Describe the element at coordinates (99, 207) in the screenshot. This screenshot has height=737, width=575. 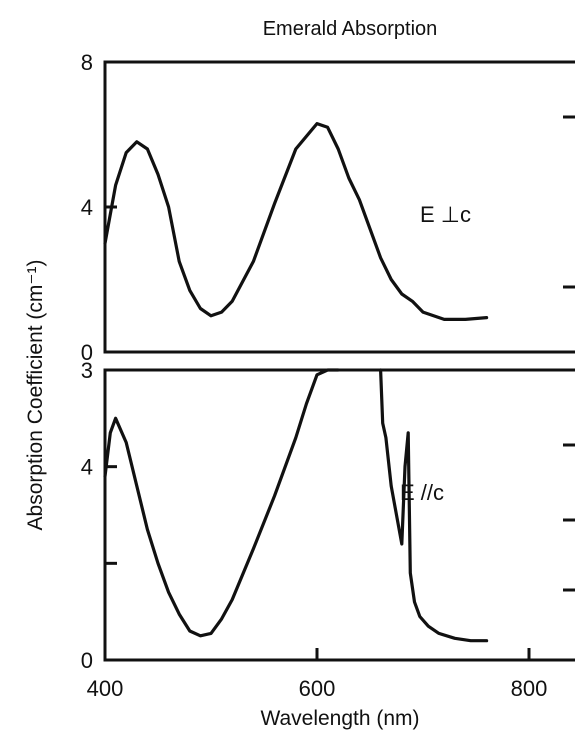
I see `top-panel-ticks: 0 4 8` at that location.